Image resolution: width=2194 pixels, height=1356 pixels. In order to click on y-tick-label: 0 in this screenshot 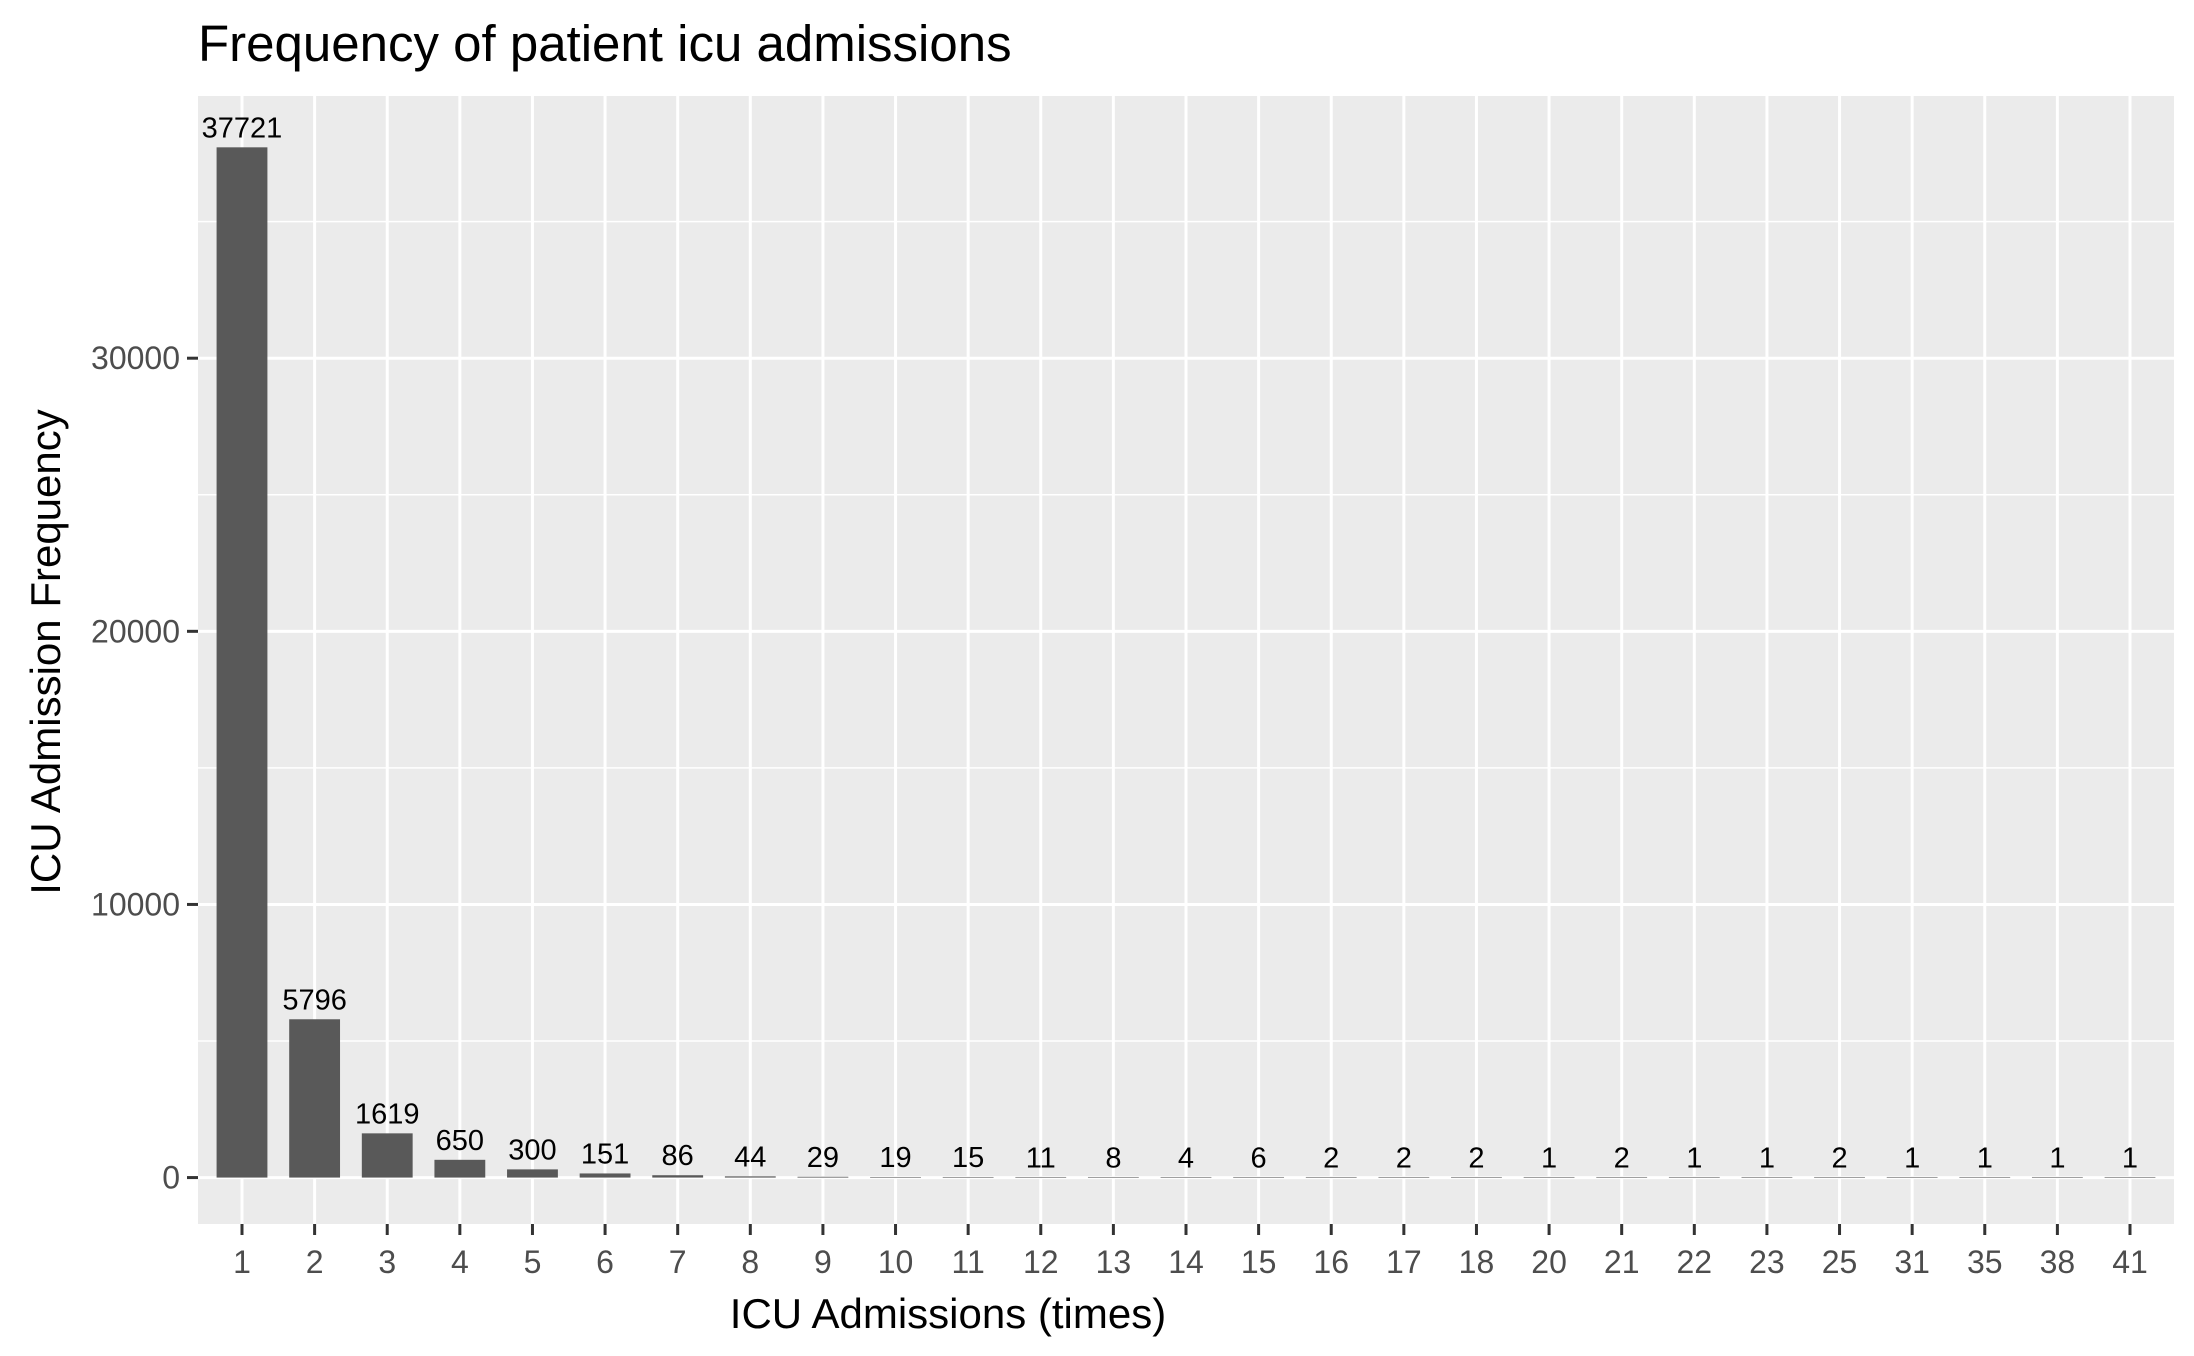, I will do `click(171, 1178)`.